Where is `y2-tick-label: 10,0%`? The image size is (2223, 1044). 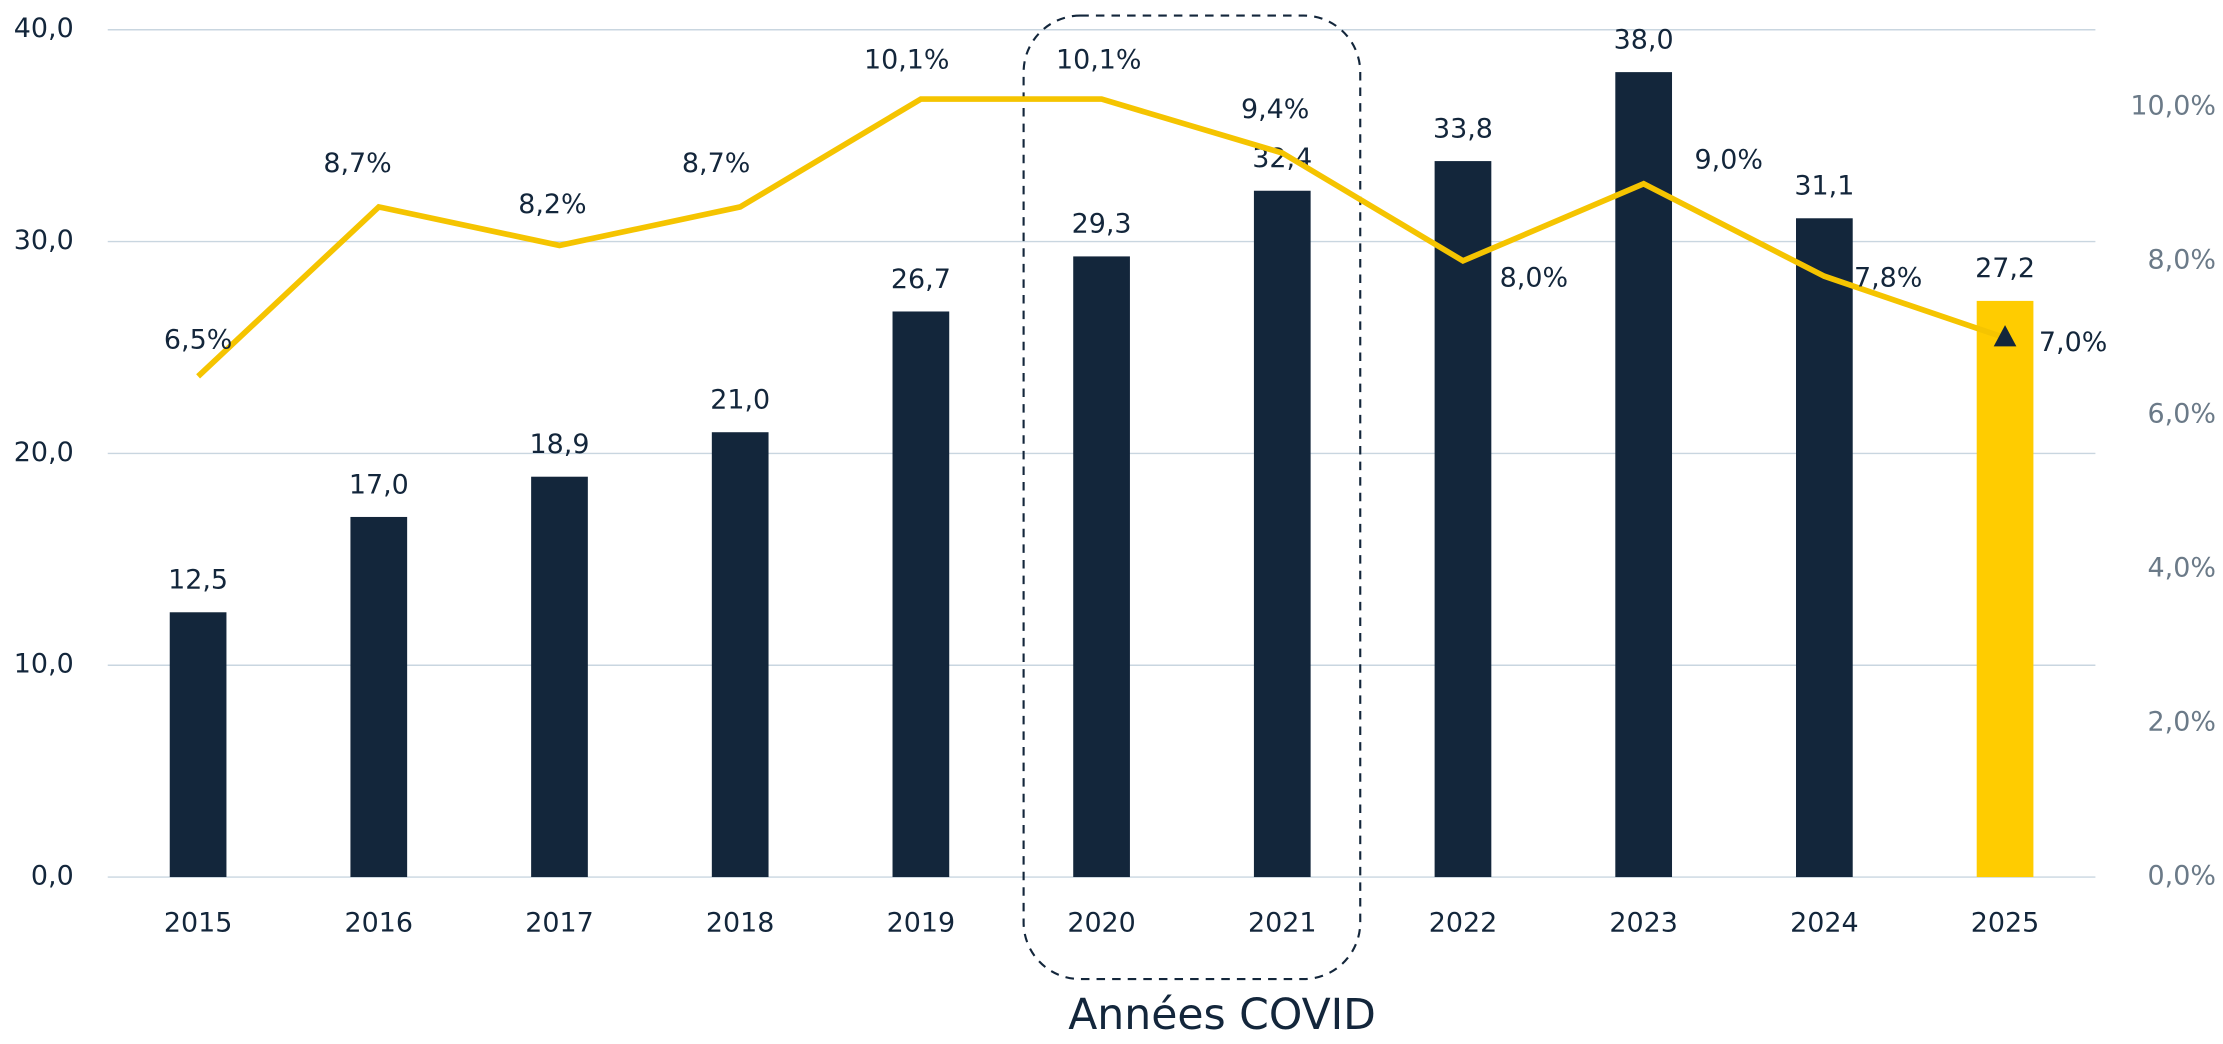
y2-tick-label: 10,0% is located at coordinates (2173, 105).